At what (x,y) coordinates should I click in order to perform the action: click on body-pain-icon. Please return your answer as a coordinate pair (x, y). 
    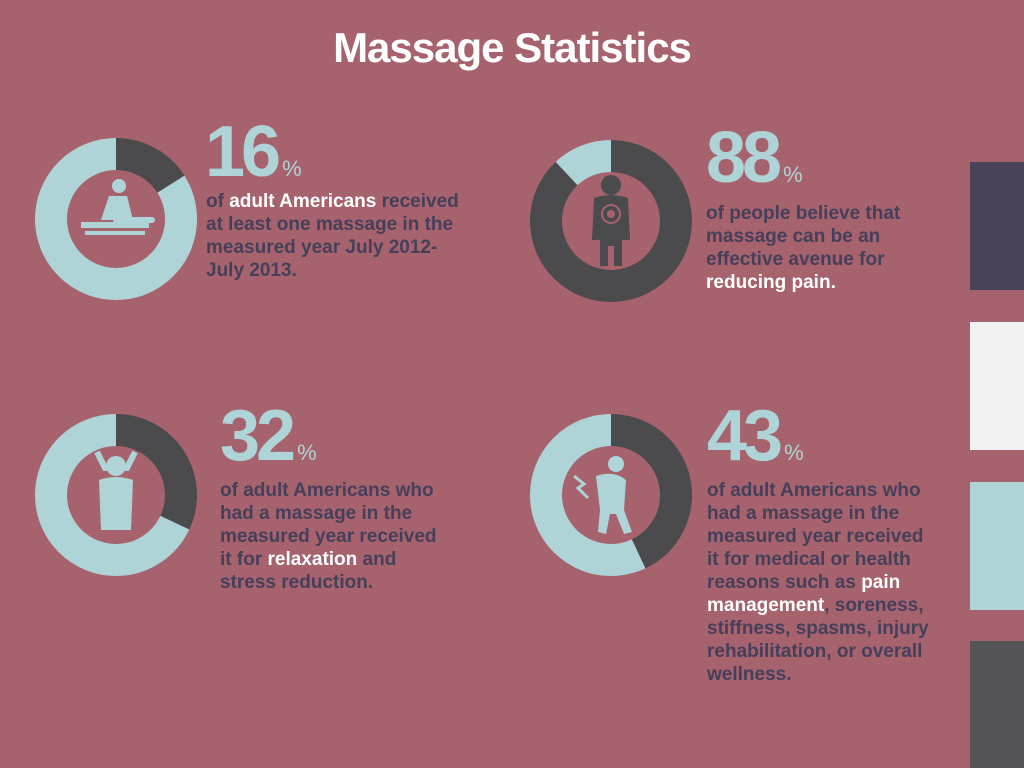
    Looking at the image, I should click on (611, 220).